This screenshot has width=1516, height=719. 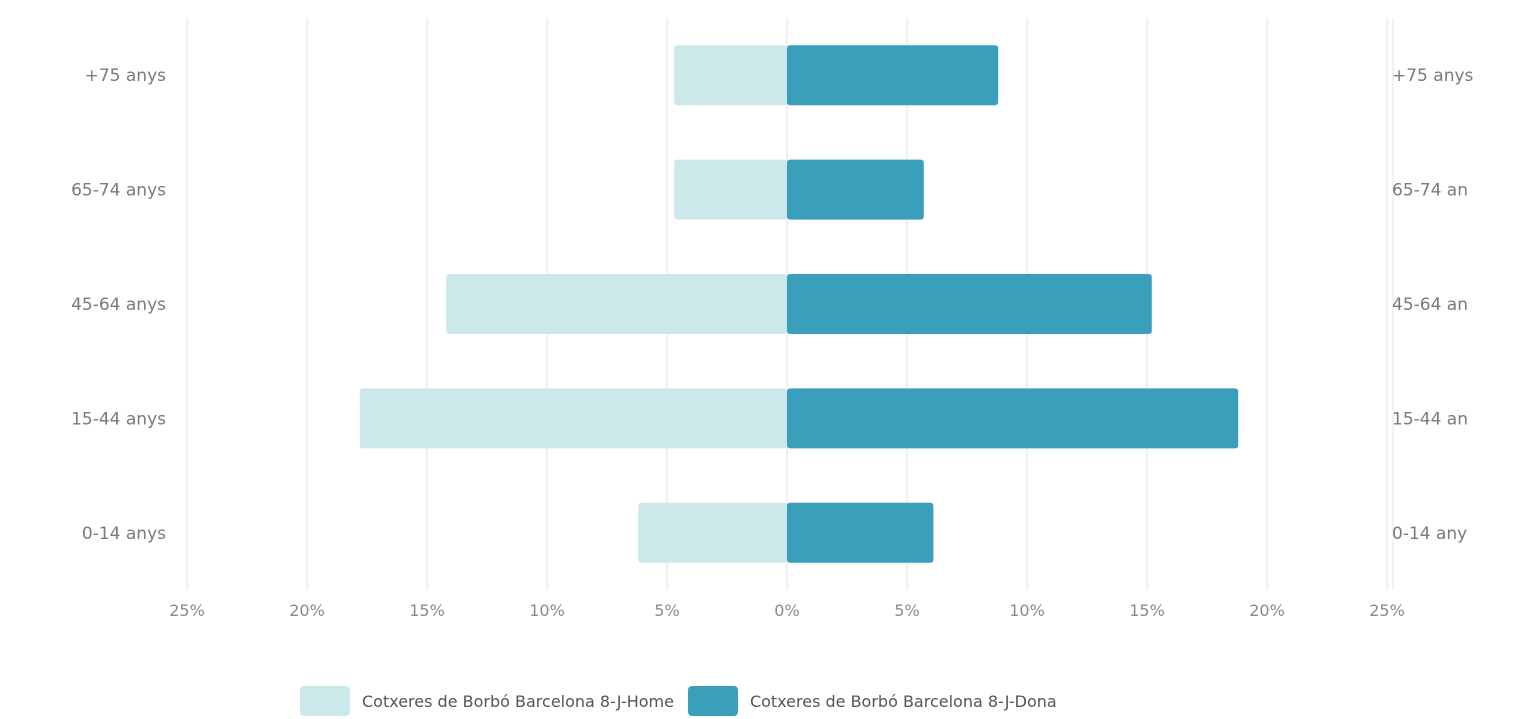 I want to click on legend-item-dona: Cotxeres de Borbó Barcelona 8-J-Dona, so click(x=872, y=701).